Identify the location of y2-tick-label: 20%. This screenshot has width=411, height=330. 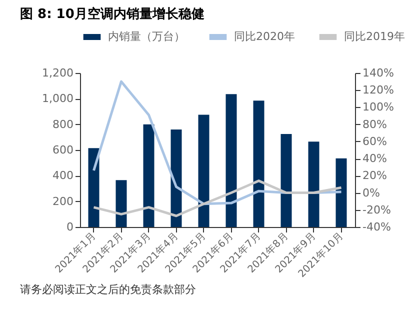
(374, 175).